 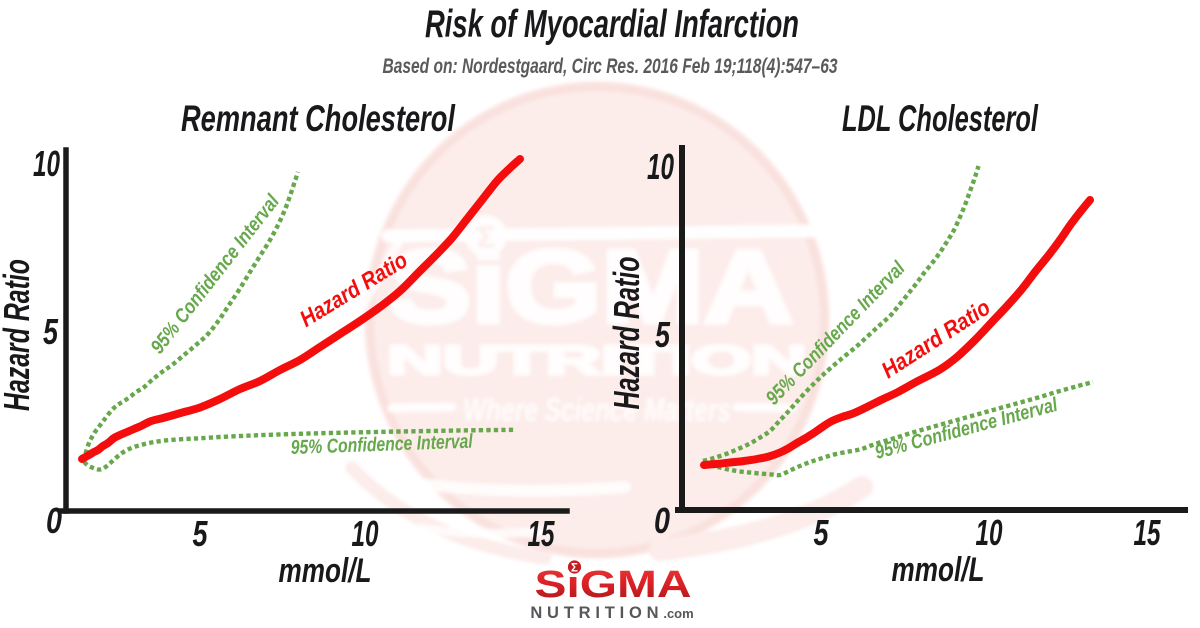 What do you see at coordinates (597, 360) in the screenshot?
I see `svg-text: NUTRITION` at bounding box center [597, 360].